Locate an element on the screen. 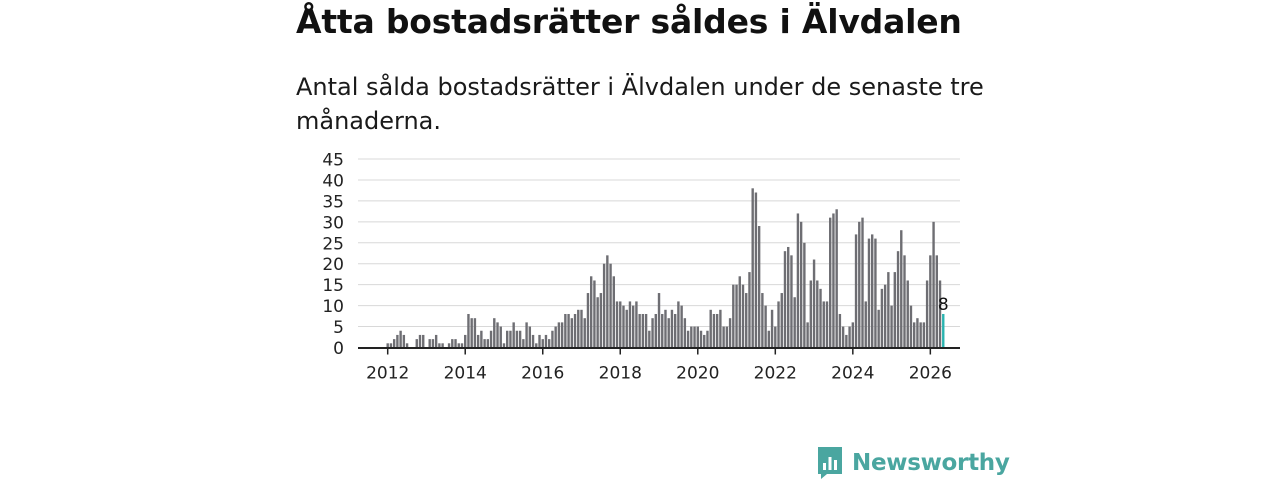 The image size is (1280, 480). y-tick-label: 45 is located at coordinates (333, 161).